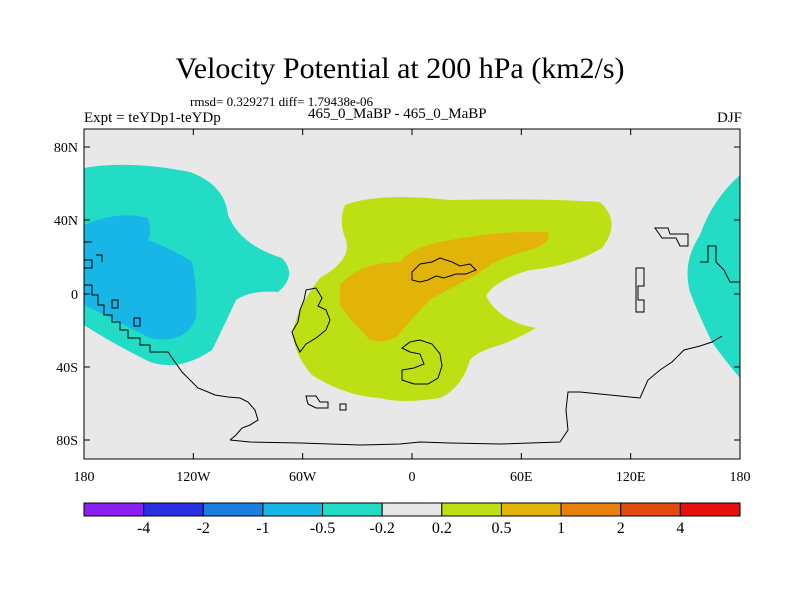  Describe the element at coordinates (203, 528) in the screenshot. I see `colorbar-label: -2` at that location.